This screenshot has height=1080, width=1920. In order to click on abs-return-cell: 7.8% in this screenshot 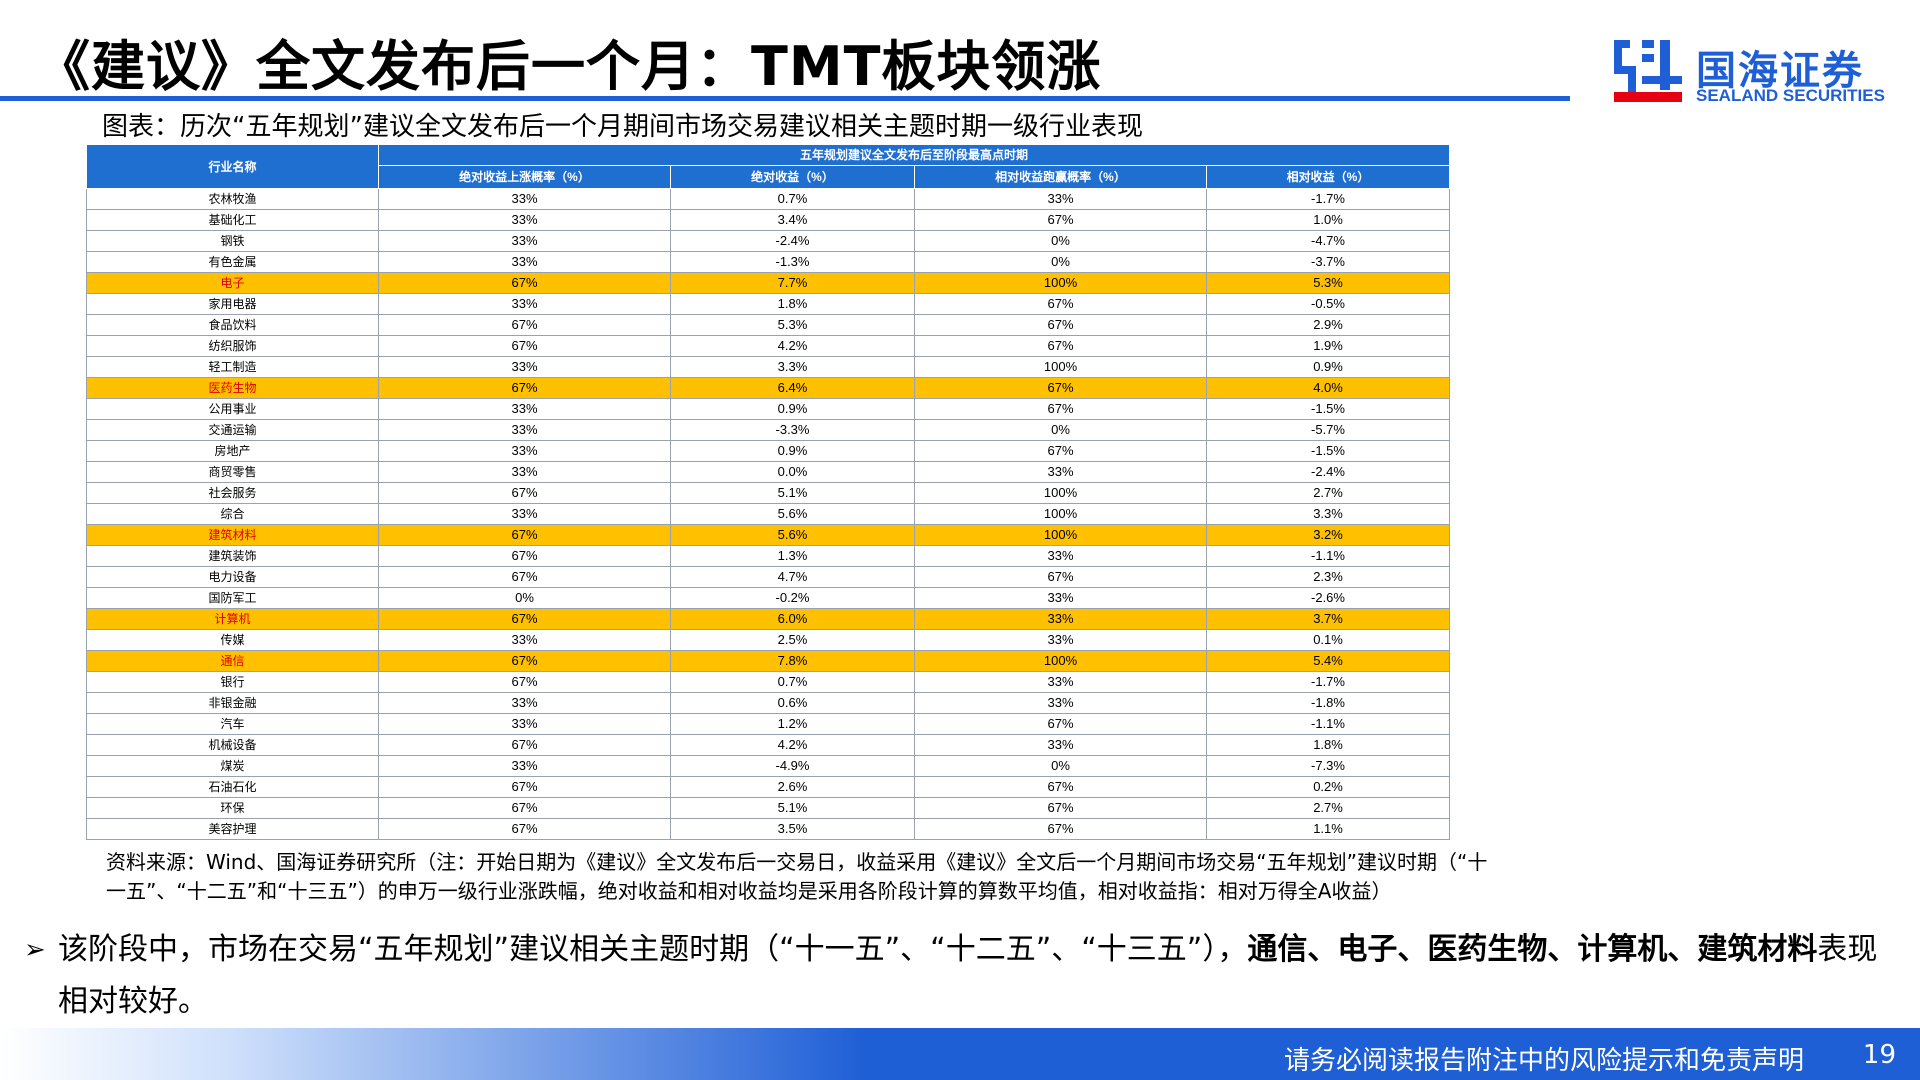, I will do `click(792, 661)`.